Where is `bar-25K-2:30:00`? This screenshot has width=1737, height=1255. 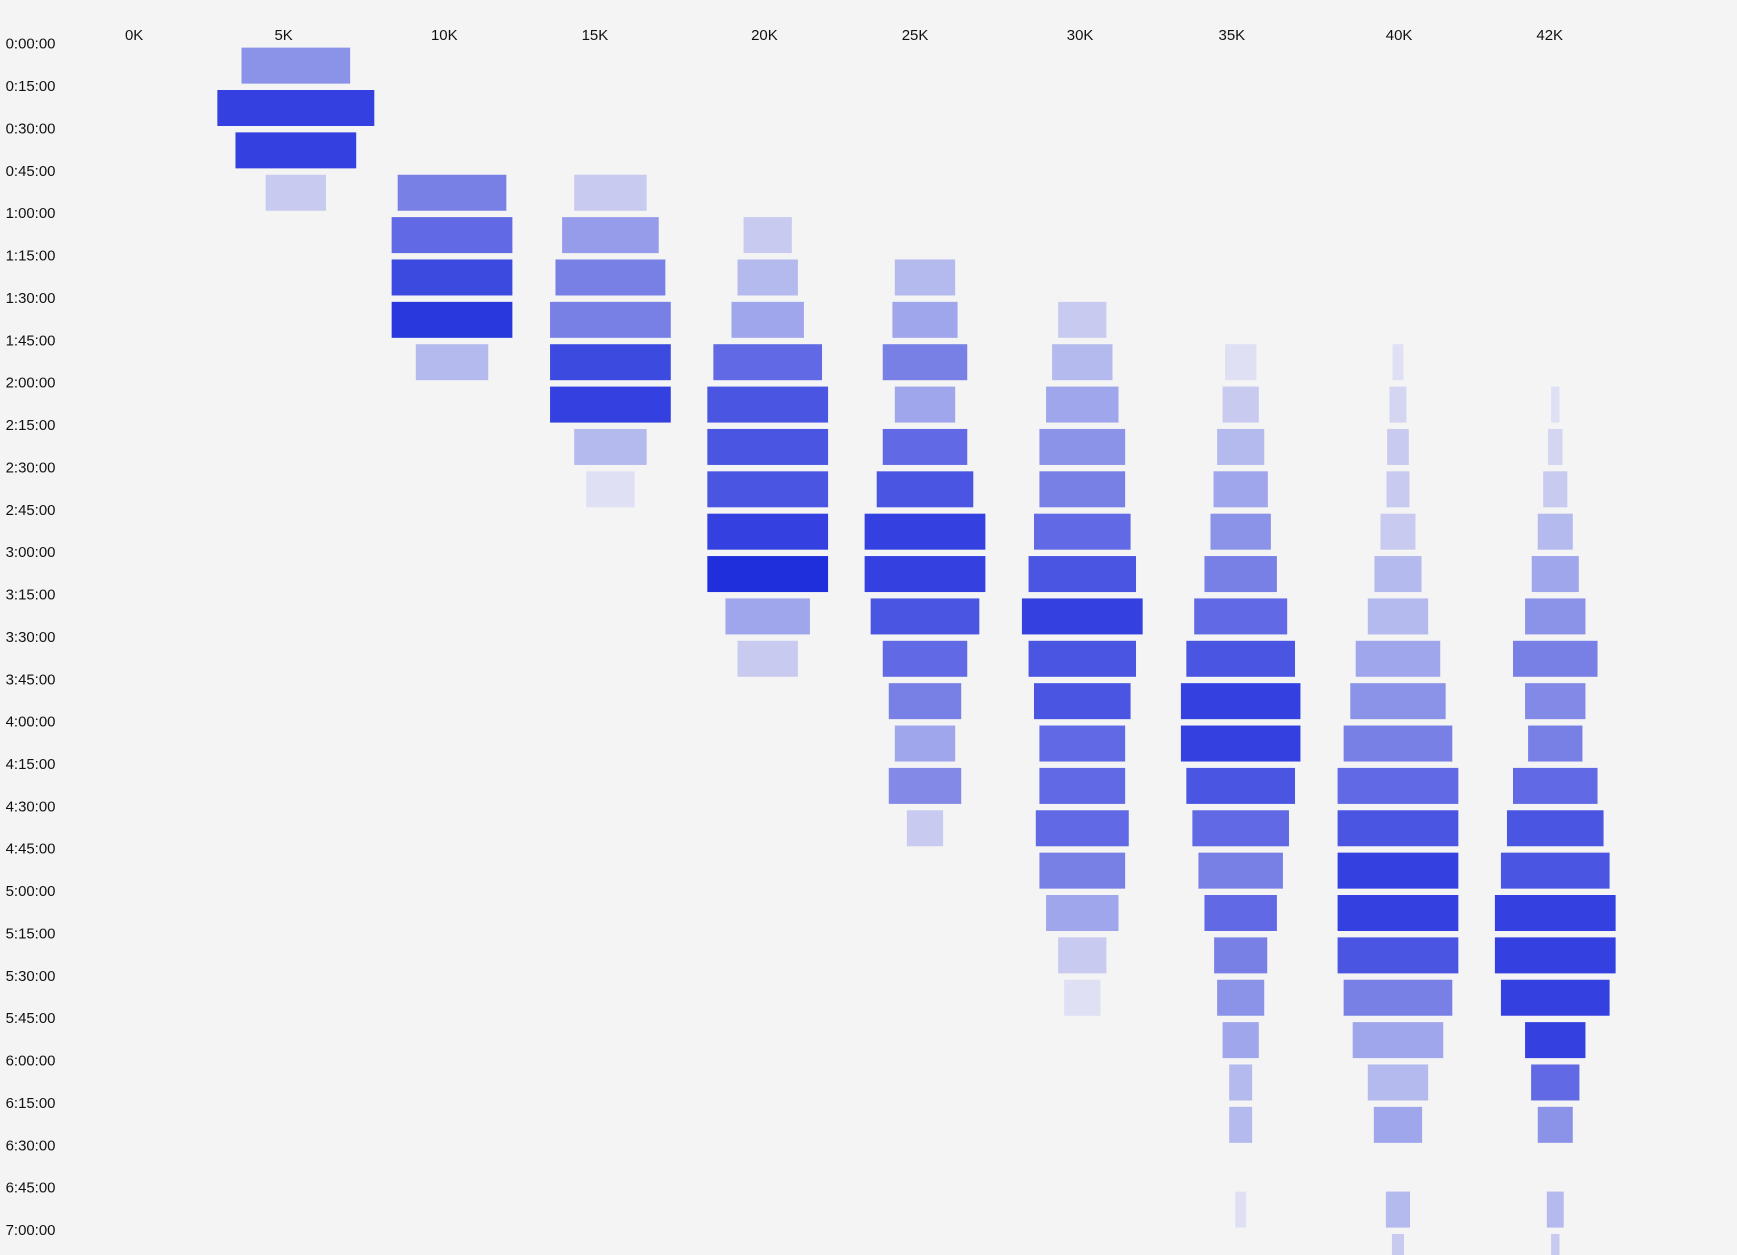 bar-25K-2:30:00 is located at coordinates (925, 489).